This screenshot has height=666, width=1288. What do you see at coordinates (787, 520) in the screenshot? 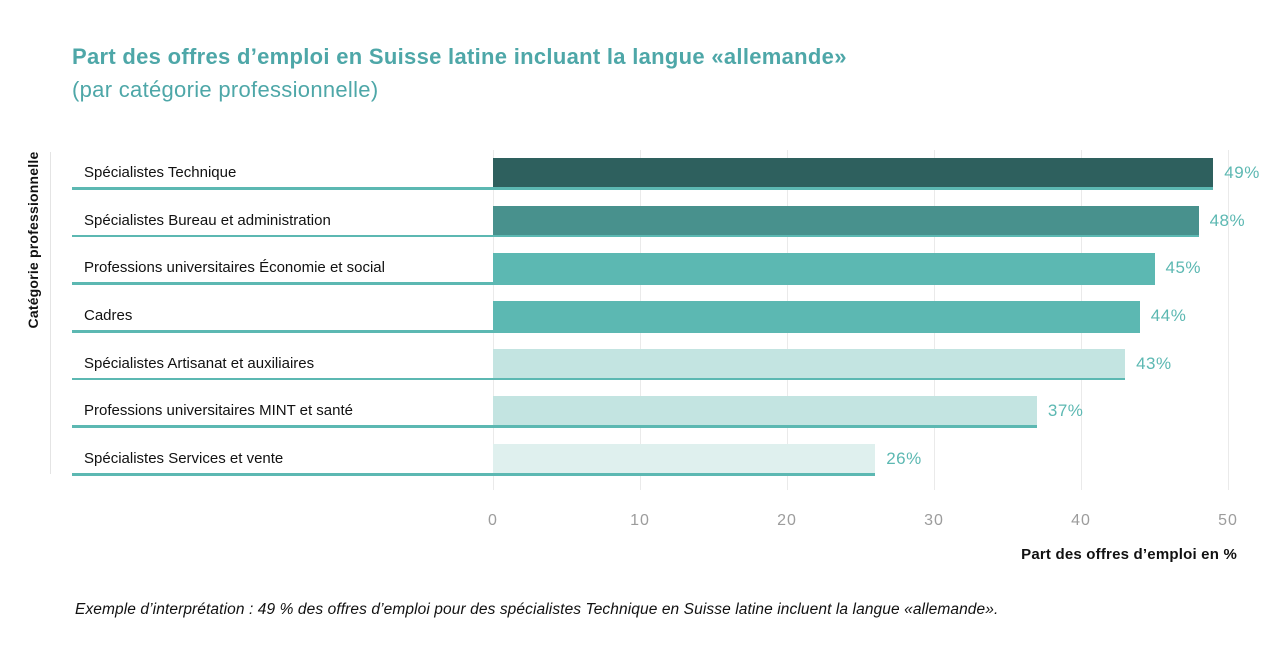
I see `x-tick-label: 20` at bounding box center [787, 520].